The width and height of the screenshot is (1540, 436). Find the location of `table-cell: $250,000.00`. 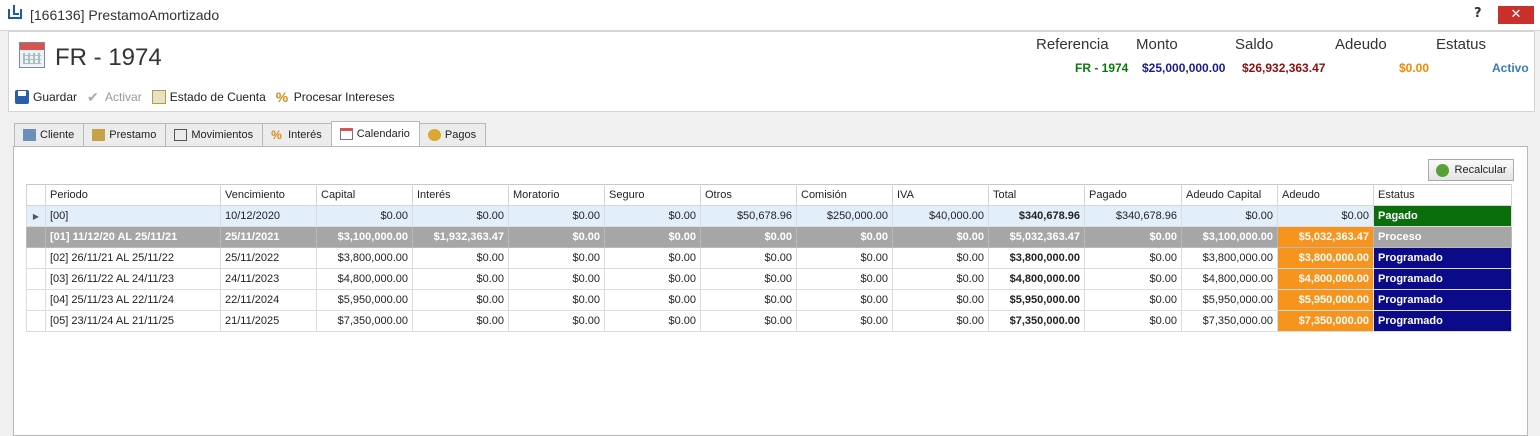

table-cell: $250,000.00 is located at coordinates (844, 216).